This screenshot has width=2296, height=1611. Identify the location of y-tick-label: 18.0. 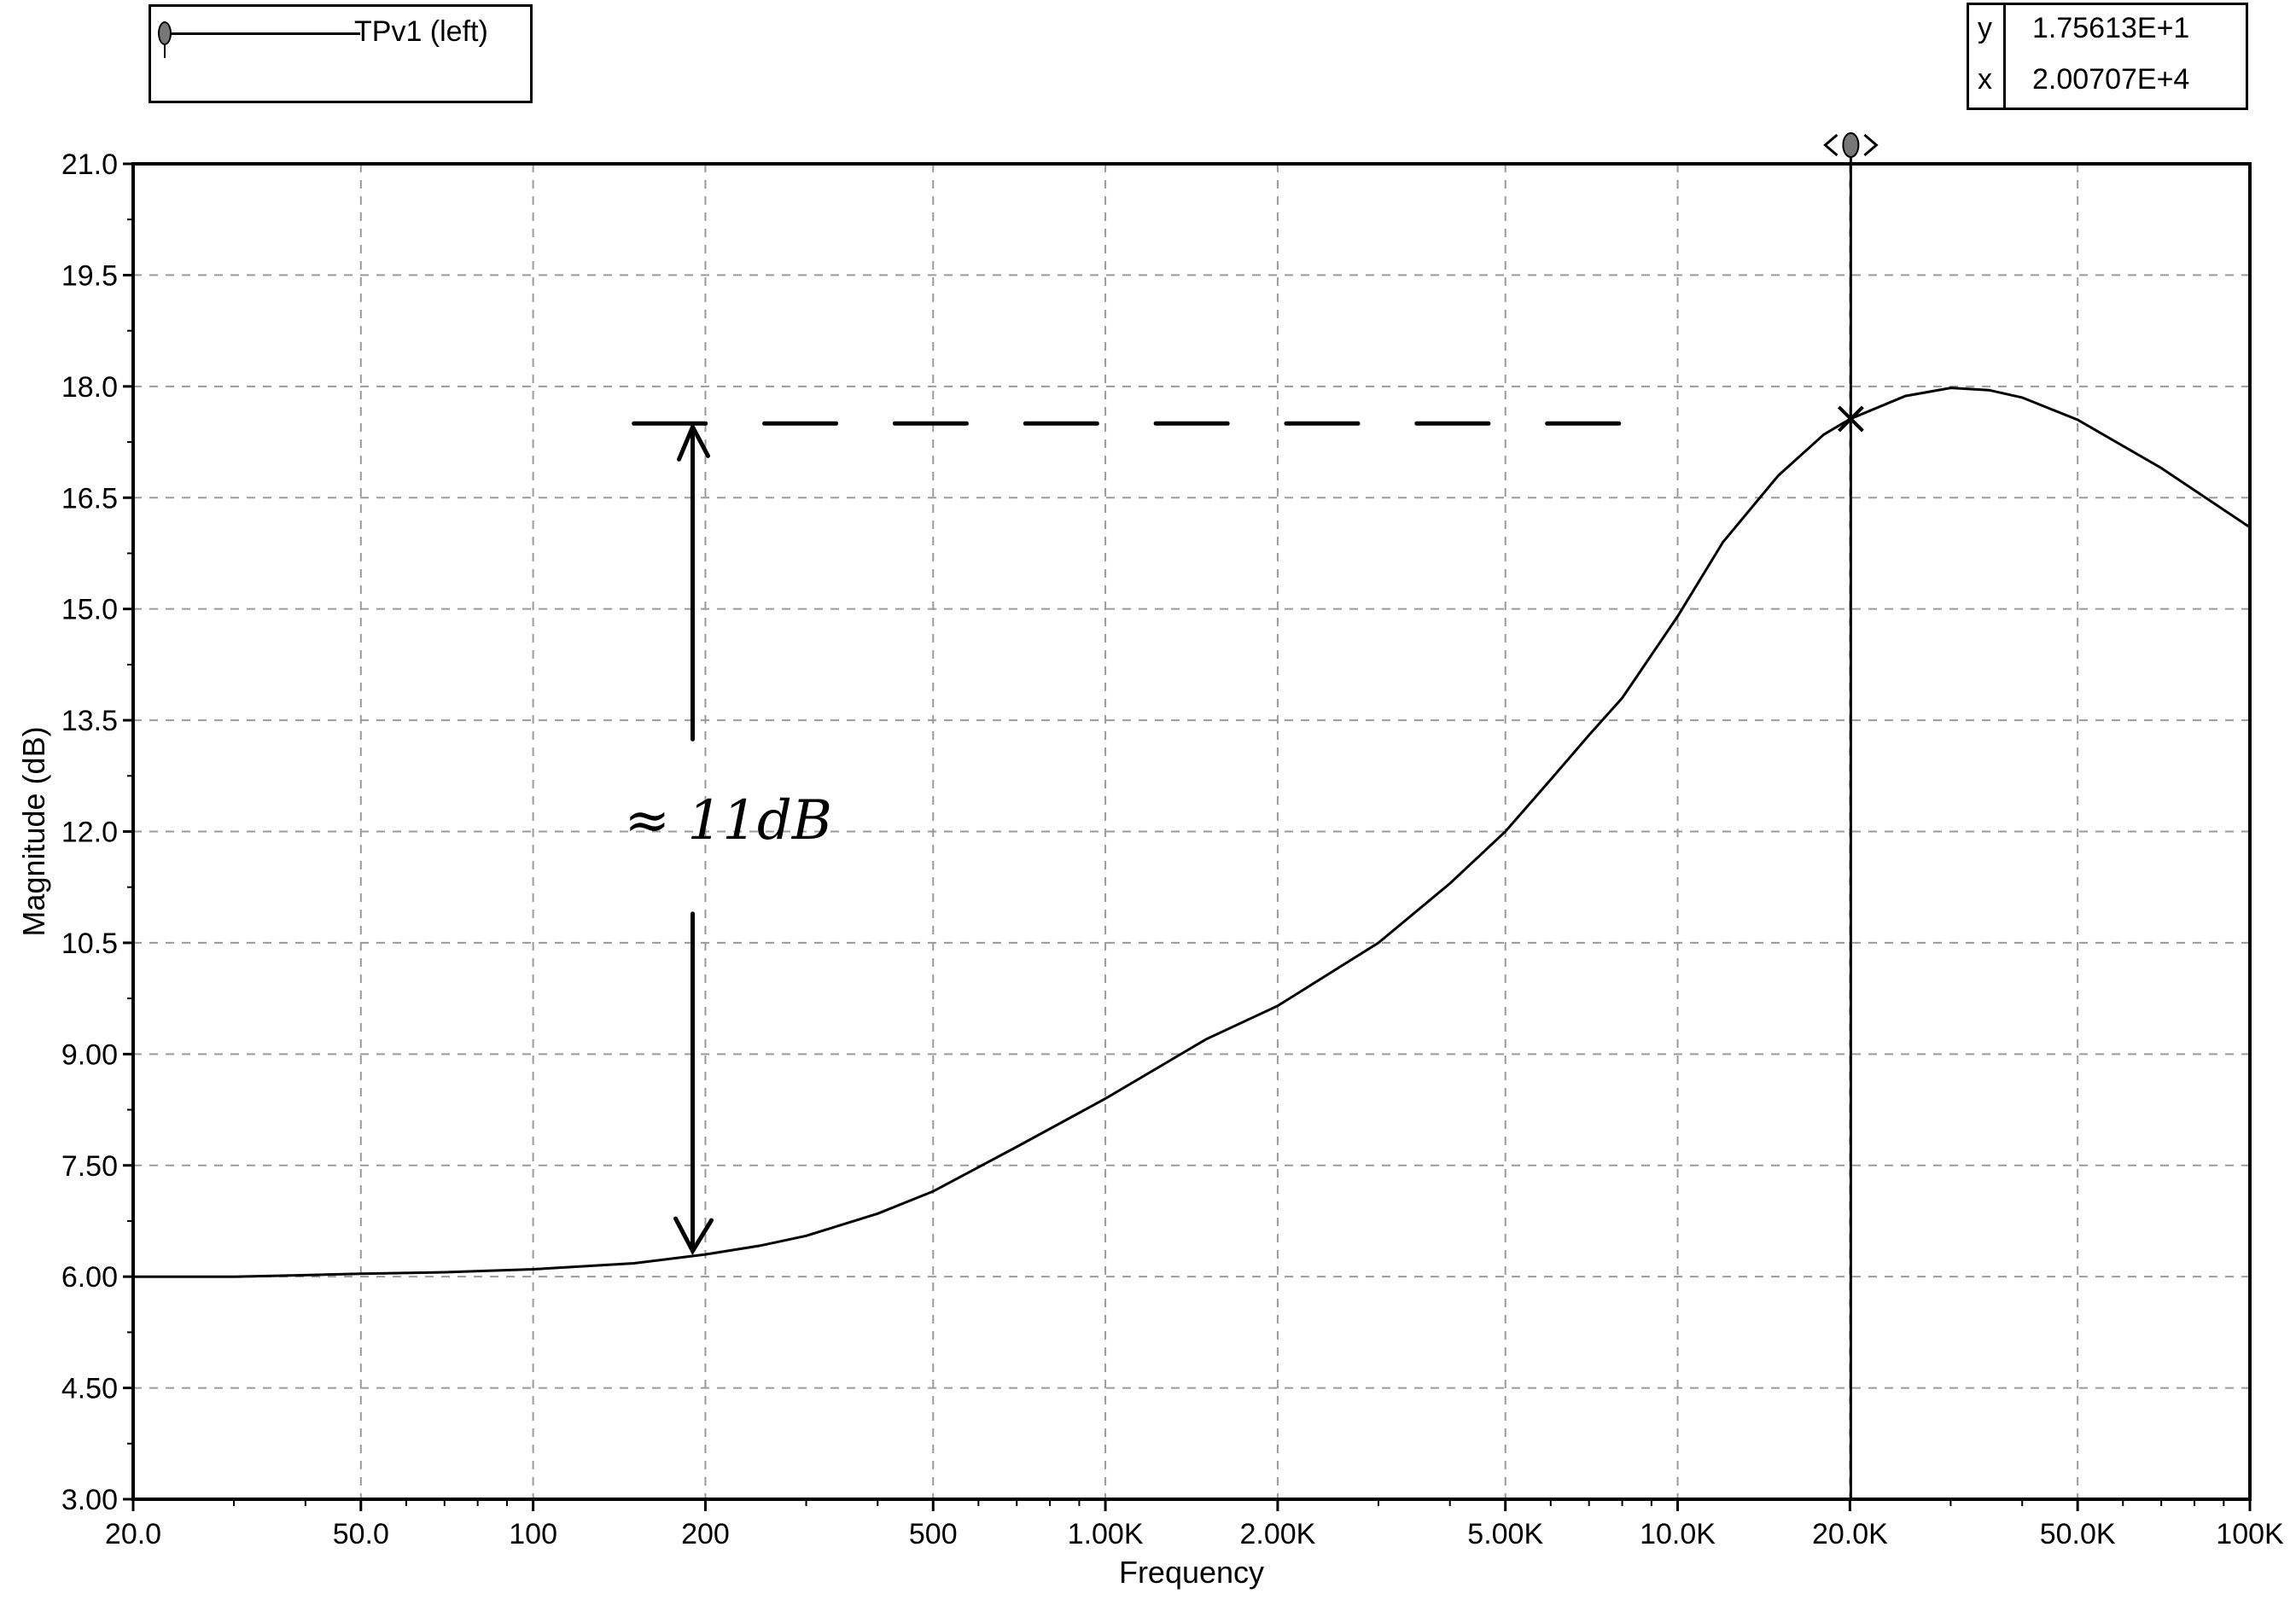
(90, 388).